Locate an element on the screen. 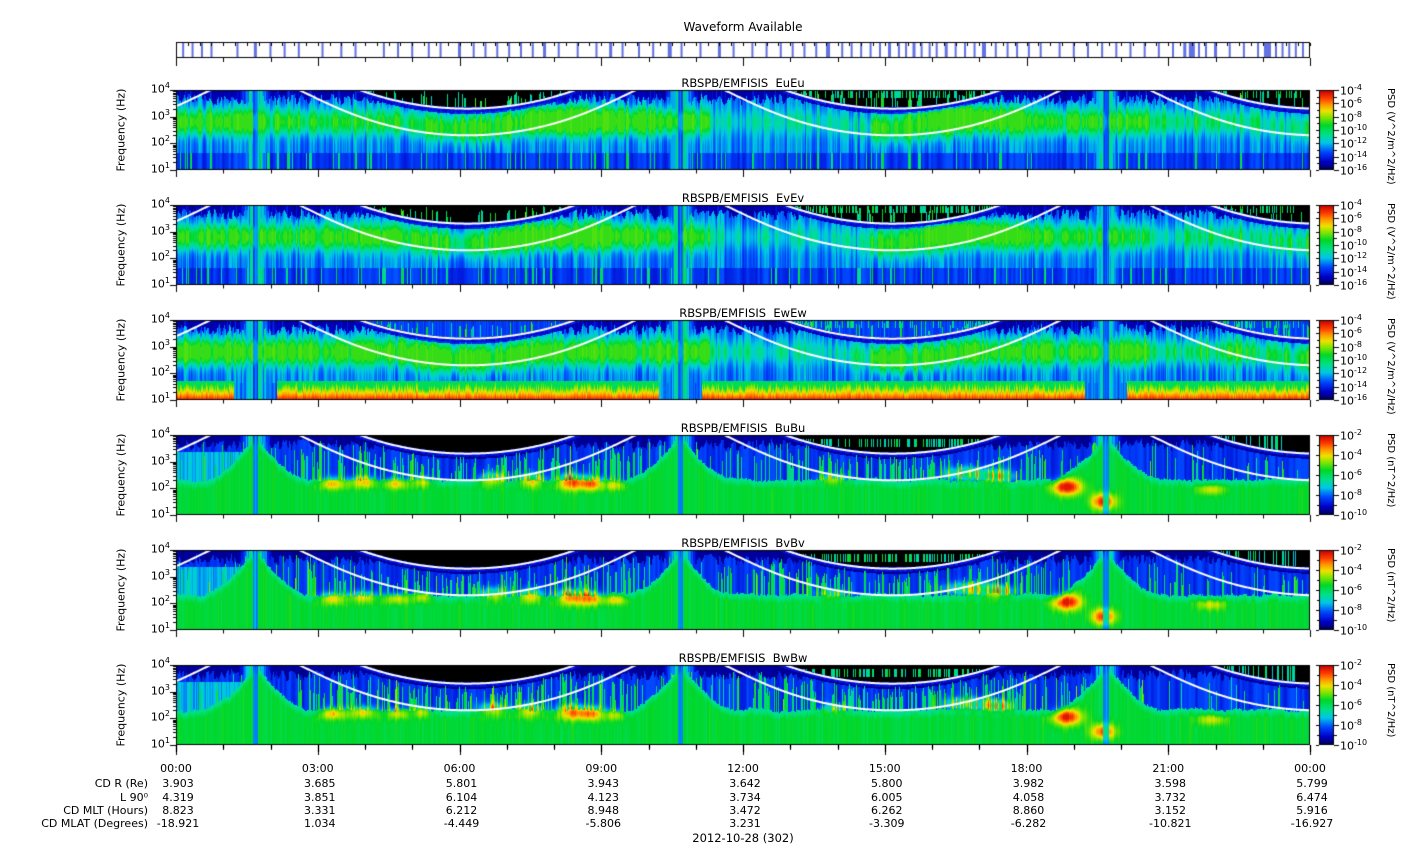 This screenshot has width=1408, height=859. time-tick-label: 18:00 is located at coordinates (1026, 768).